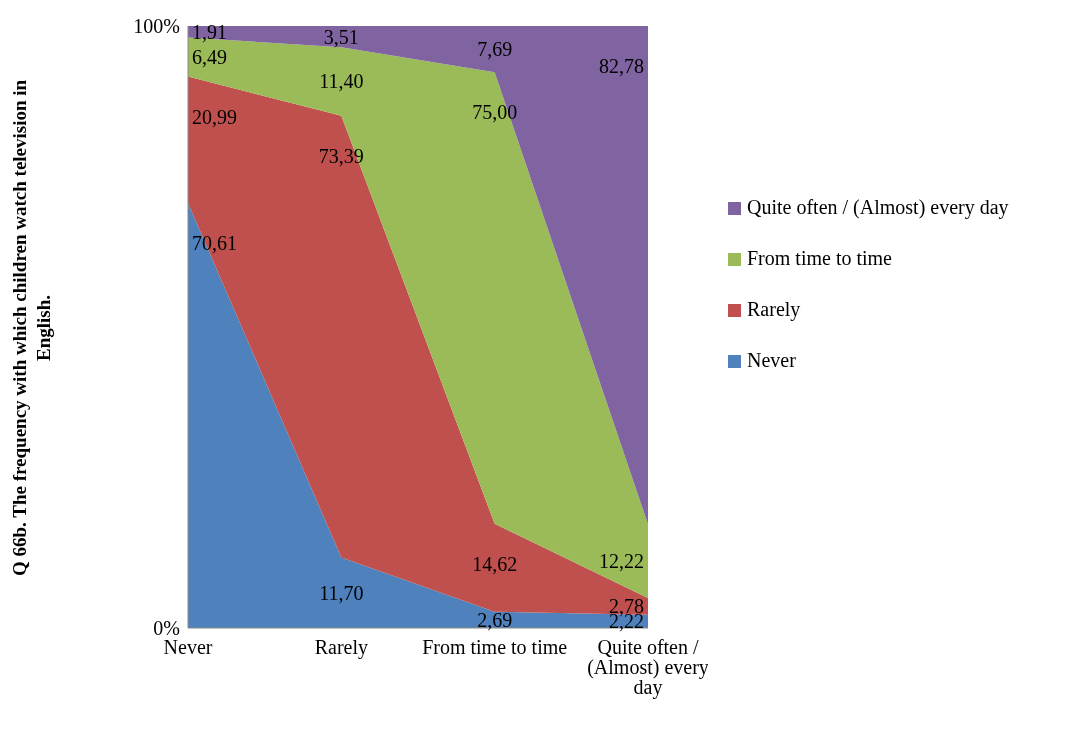  What do you see at coordinates (341, 36) in the screenshot?
I see `data-label: 3,51` at bounding box center [341, 36].